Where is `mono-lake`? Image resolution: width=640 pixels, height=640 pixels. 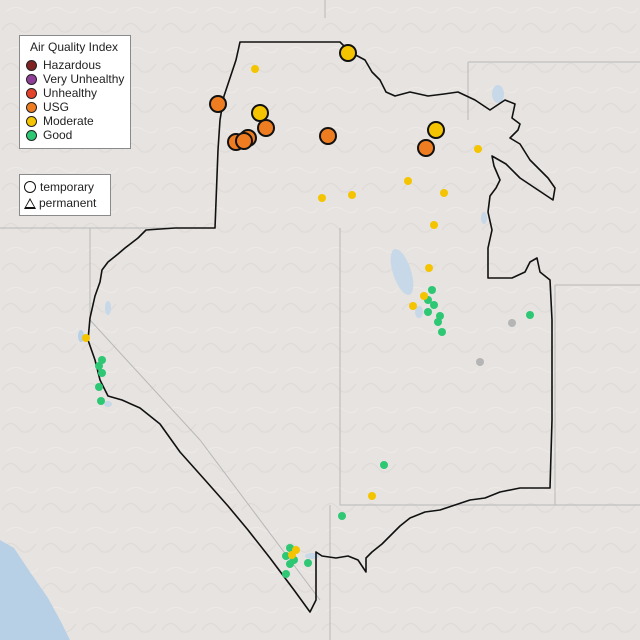 mono-lake is located at coordinates (108, 404).